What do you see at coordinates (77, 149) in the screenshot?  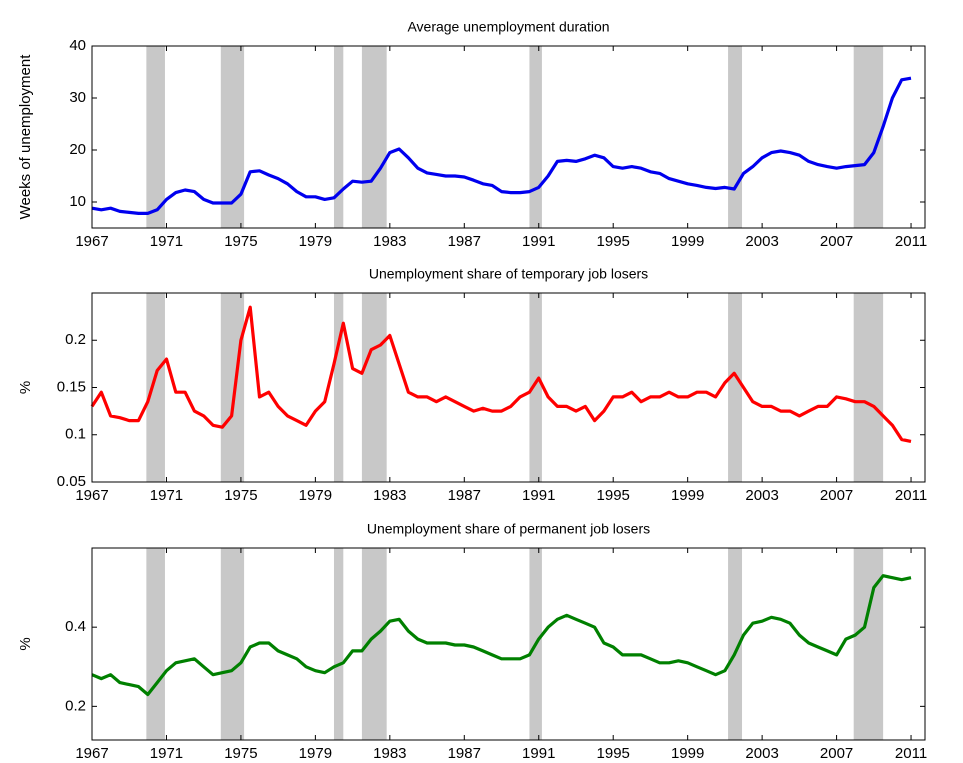 I see `y-tick-label: 20` at bounding box center [77, 149].